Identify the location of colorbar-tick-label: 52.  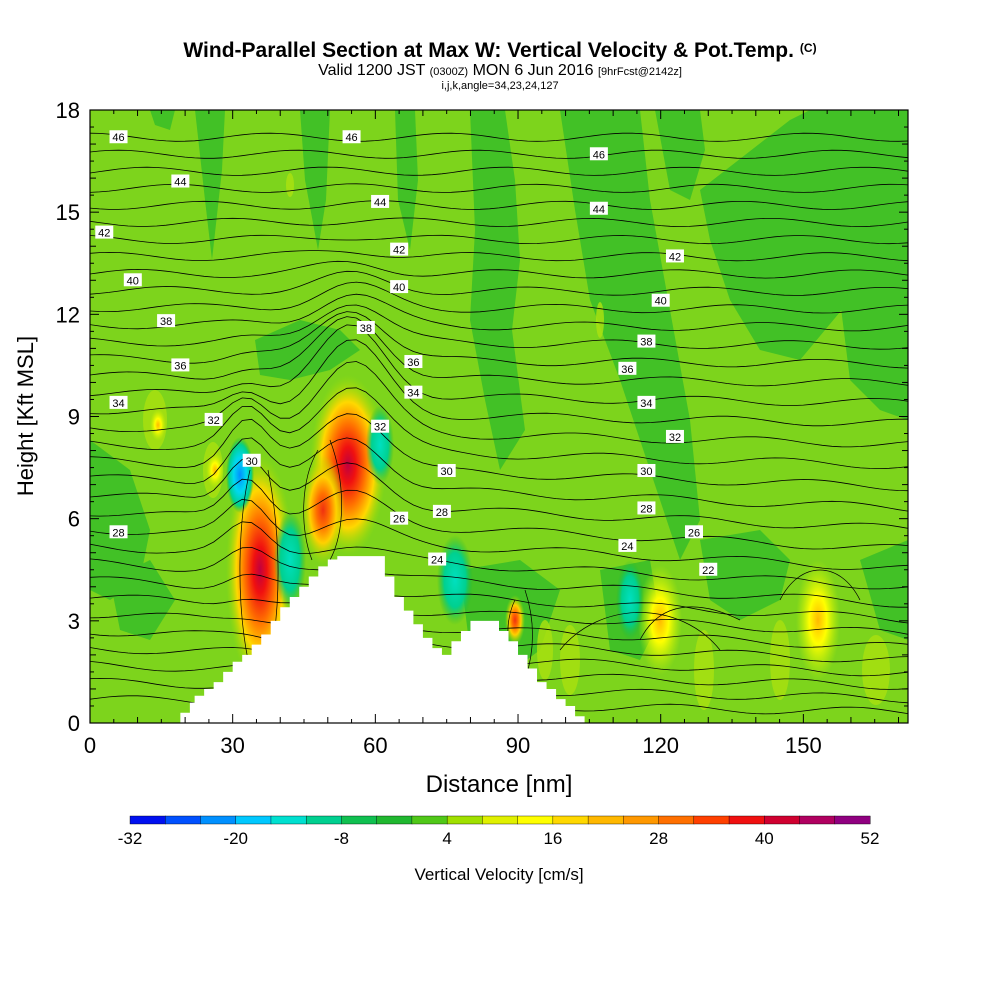
(870, 838).